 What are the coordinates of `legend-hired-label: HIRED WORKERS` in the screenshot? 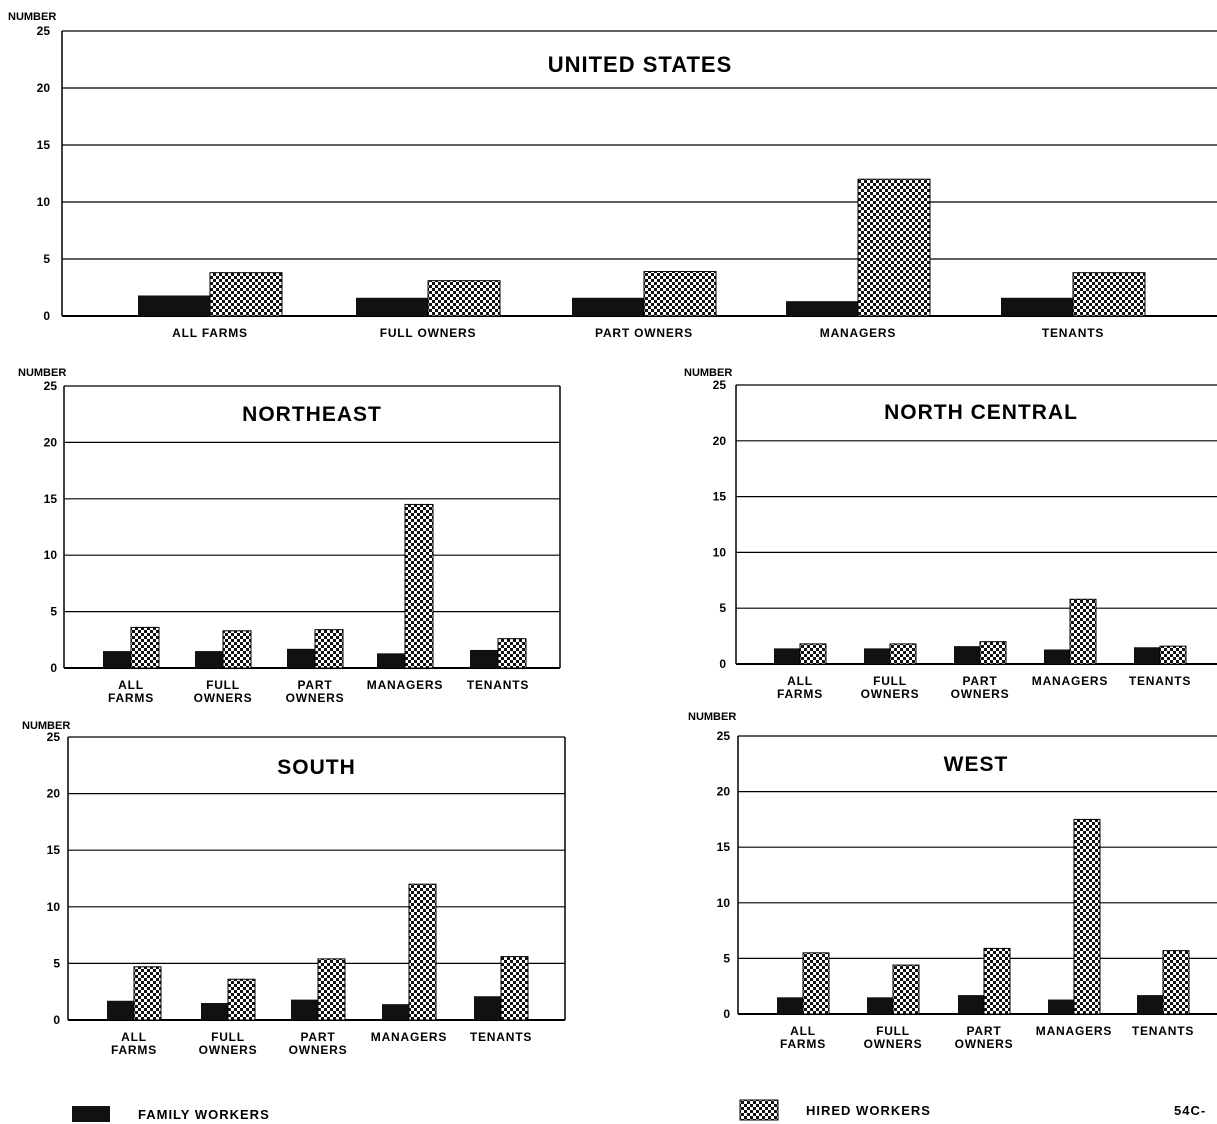 It's located at (868, 1110).